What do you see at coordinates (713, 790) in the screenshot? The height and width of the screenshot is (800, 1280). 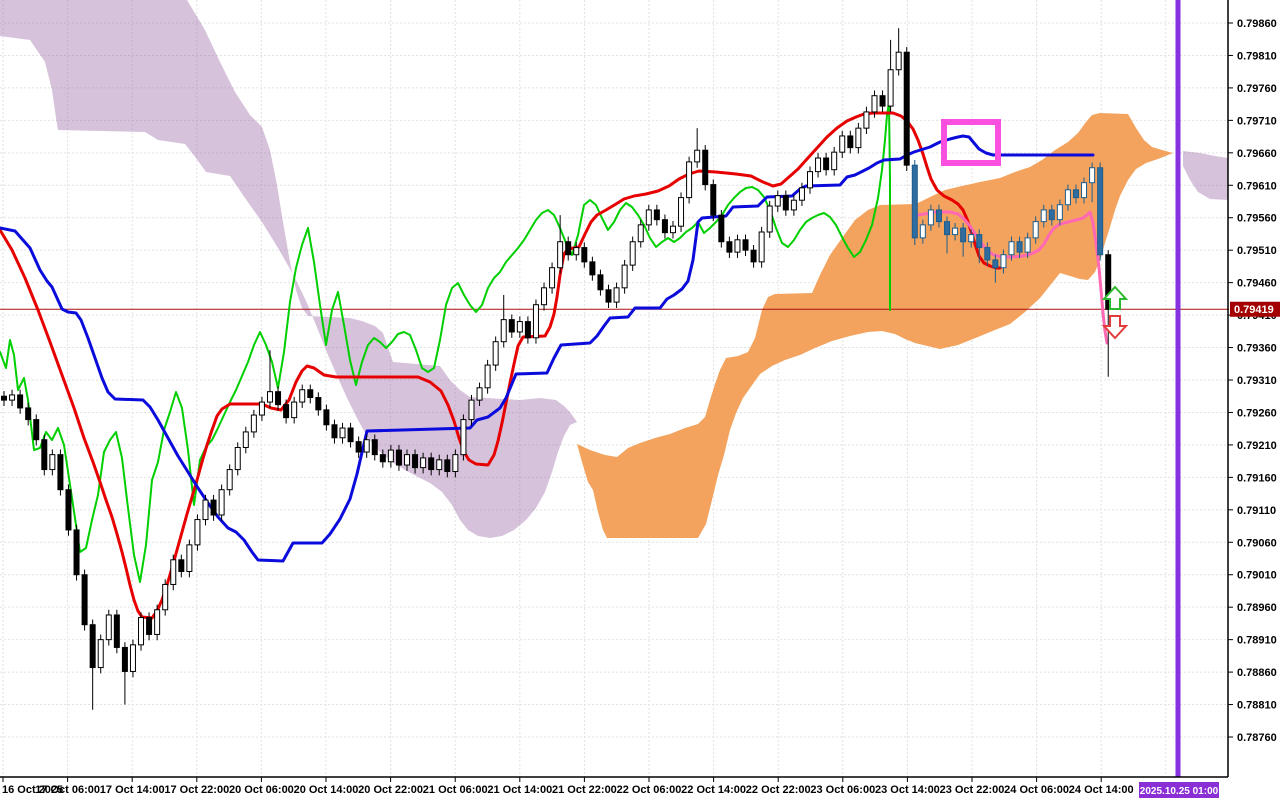 I see `time-tick-label: 22 Oct 14:00` at bounding box center [713, 790].